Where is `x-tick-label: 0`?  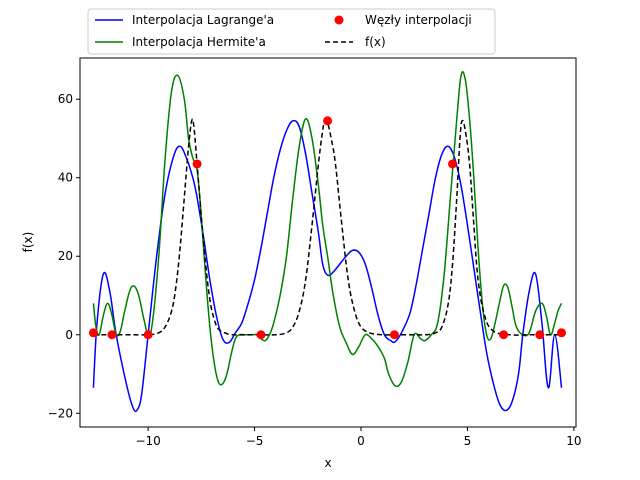
x-tick-label: 0 is located at coordinates (361, 441).